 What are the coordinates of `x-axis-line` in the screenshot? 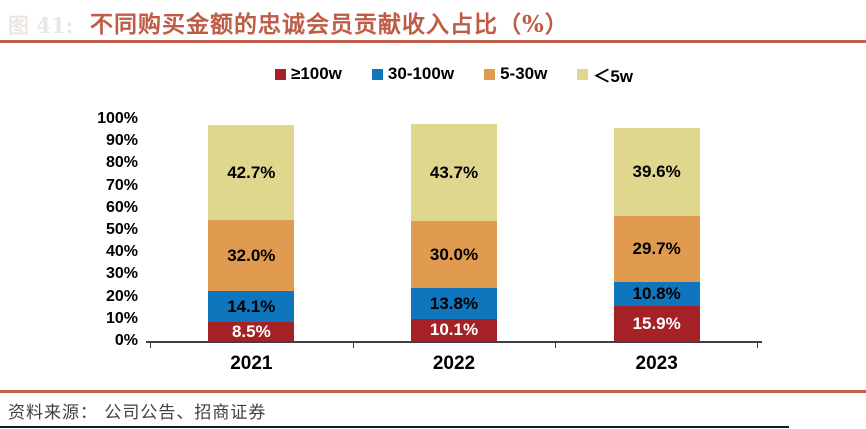 It's located at (454, 342).